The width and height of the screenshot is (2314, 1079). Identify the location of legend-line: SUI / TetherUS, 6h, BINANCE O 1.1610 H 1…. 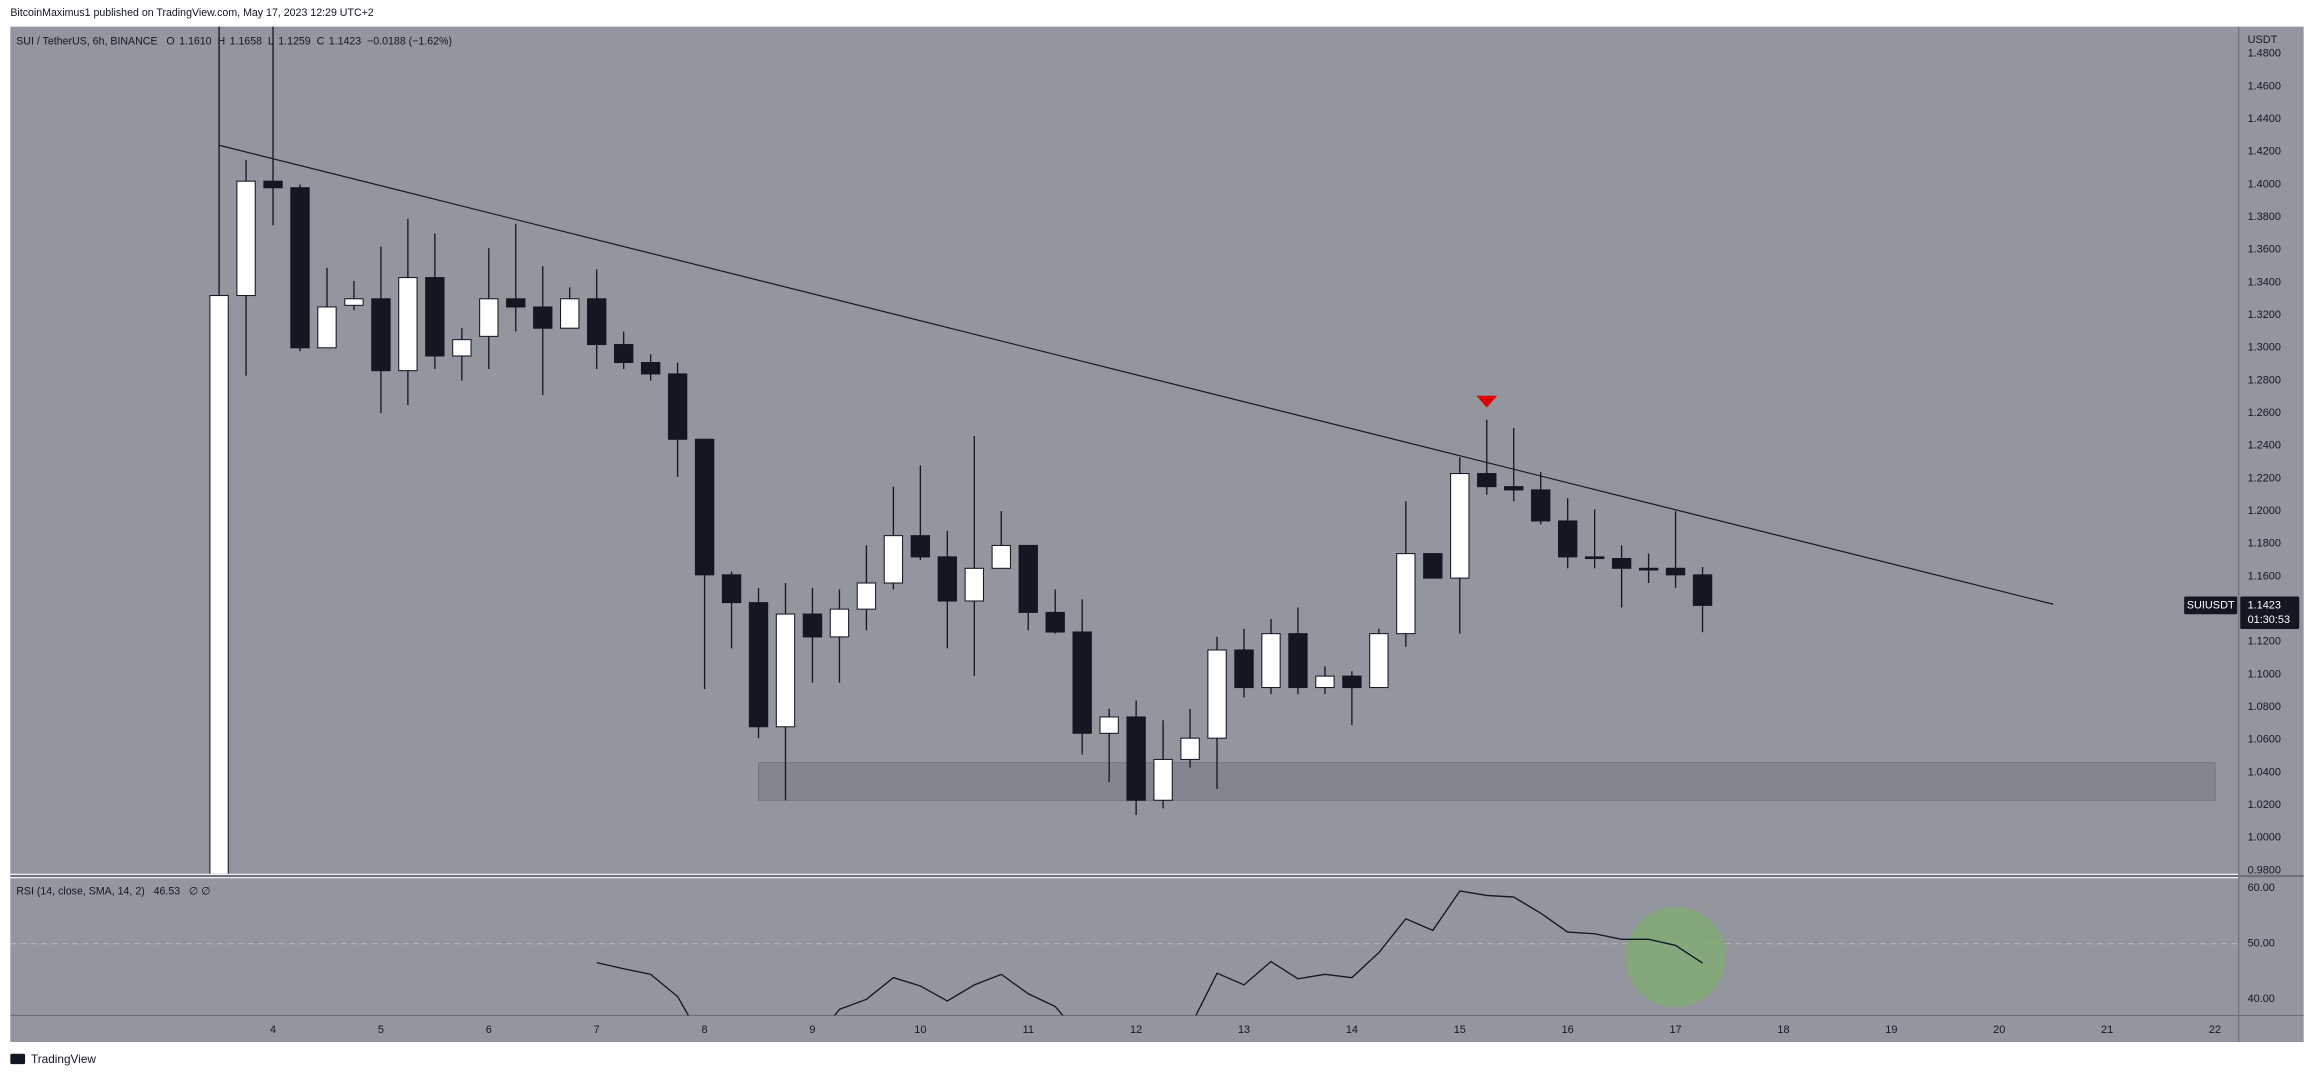
(234, 41).